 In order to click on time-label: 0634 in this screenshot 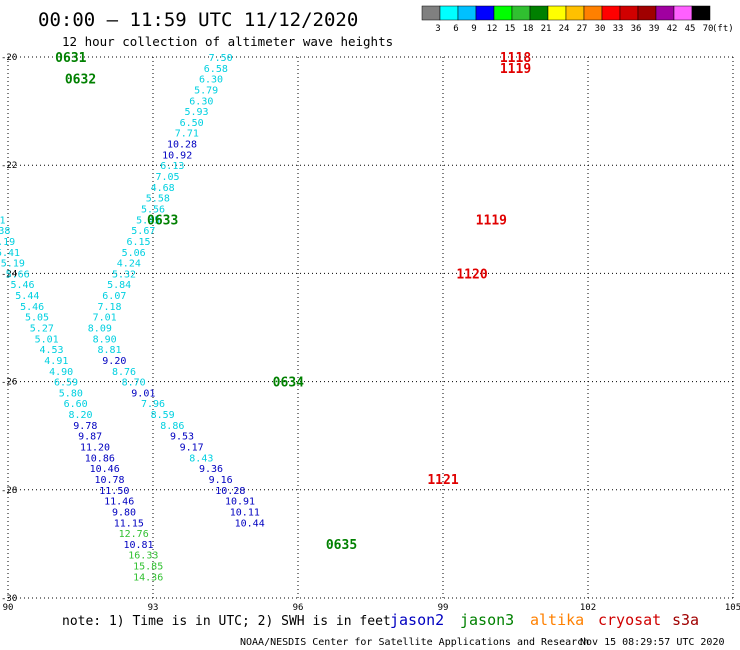, I will do `click(288, 383)`.